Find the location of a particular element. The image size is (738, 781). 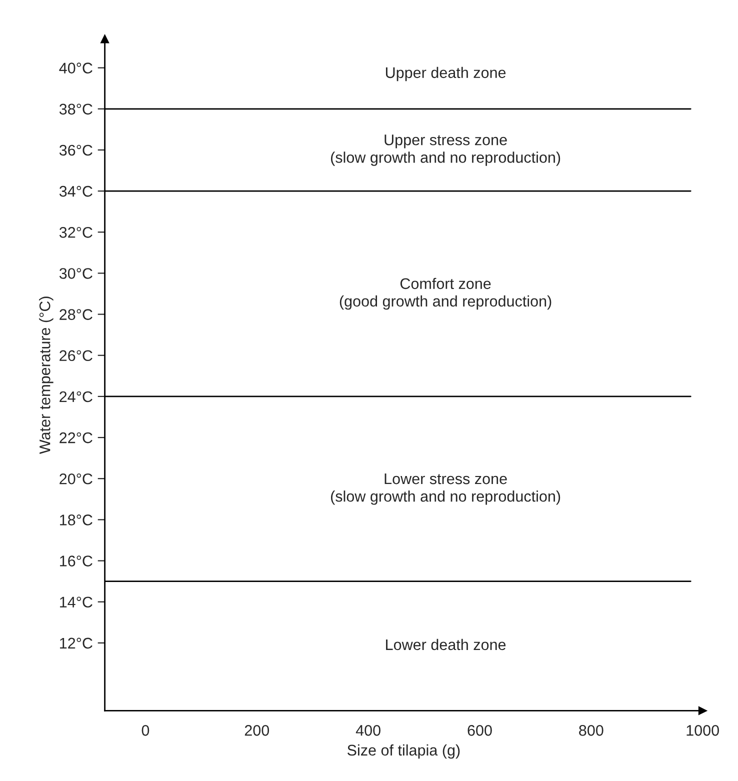

y-tick-label: 14°C is located at coordinates (76, 602).